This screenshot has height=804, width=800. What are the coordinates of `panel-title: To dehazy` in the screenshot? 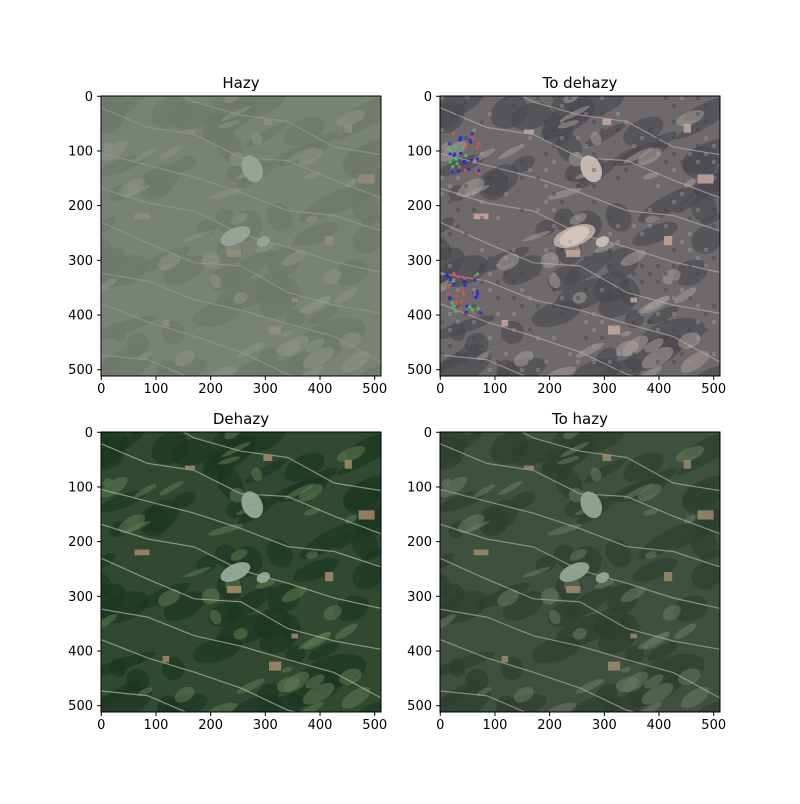 It's located at (580, 83).